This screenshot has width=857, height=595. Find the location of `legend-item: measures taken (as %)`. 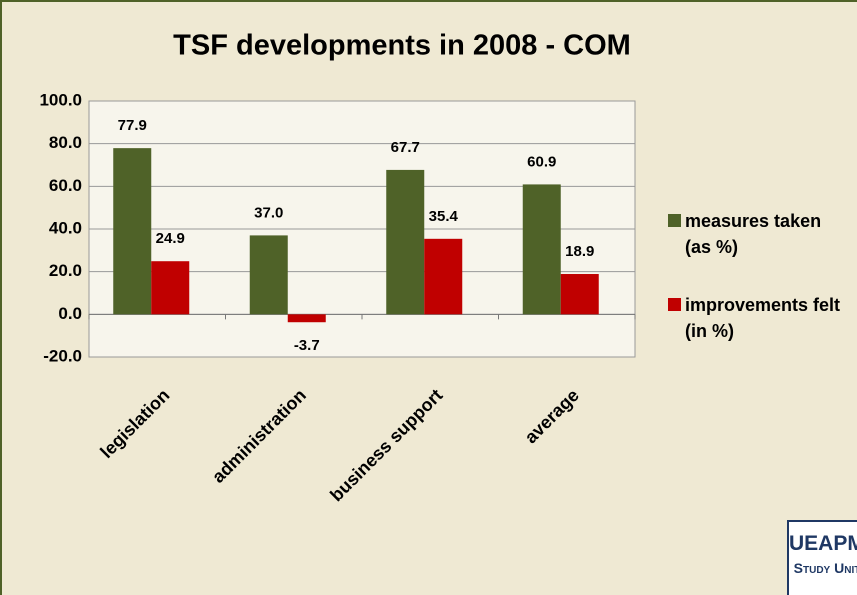

legend-item: measures taken (as %) is located at coordinates (756, 234).